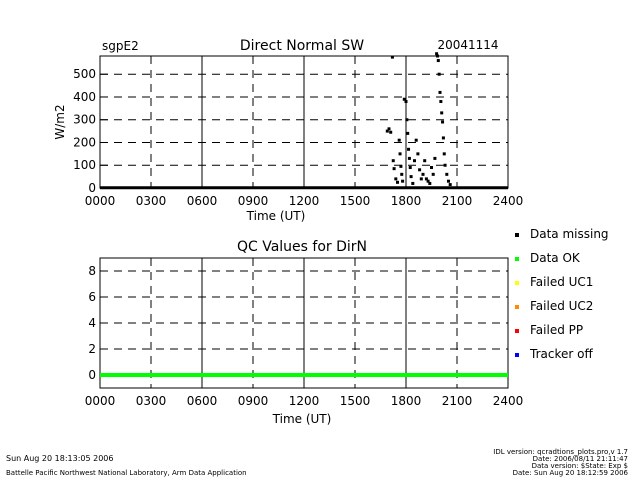  What do you see at coordinates (60, 121) in the screenshot?
I see `chart1-y-axis-label: W/m2` at bounding box center [60, 121].